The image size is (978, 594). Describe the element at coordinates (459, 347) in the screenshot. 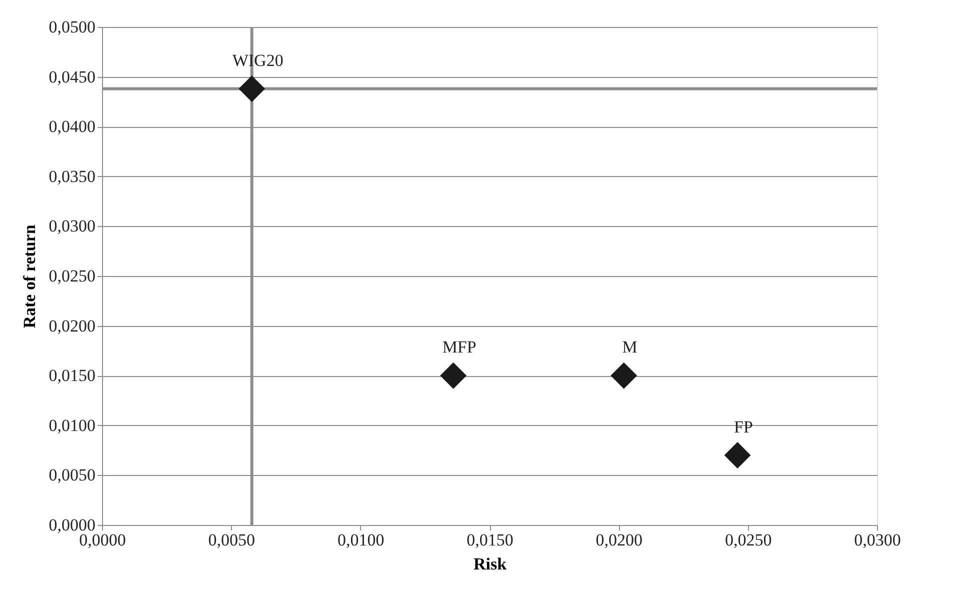

I see `annotation: MFP` at that location.